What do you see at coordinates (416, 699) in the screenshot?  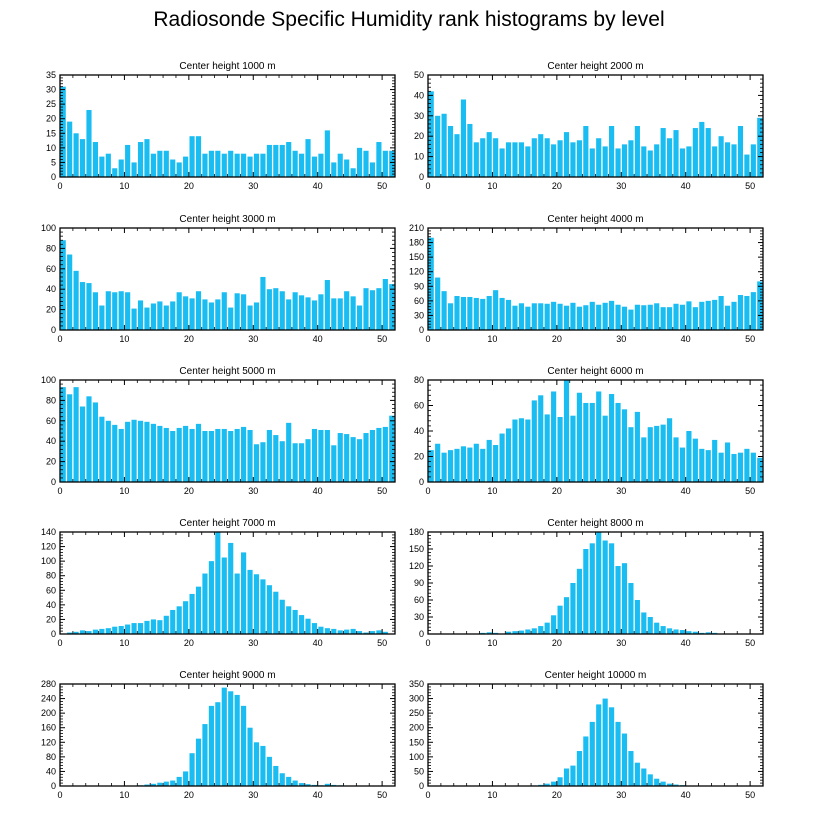 I see `y-tick-label: 300` at bounding box center [416, 699].